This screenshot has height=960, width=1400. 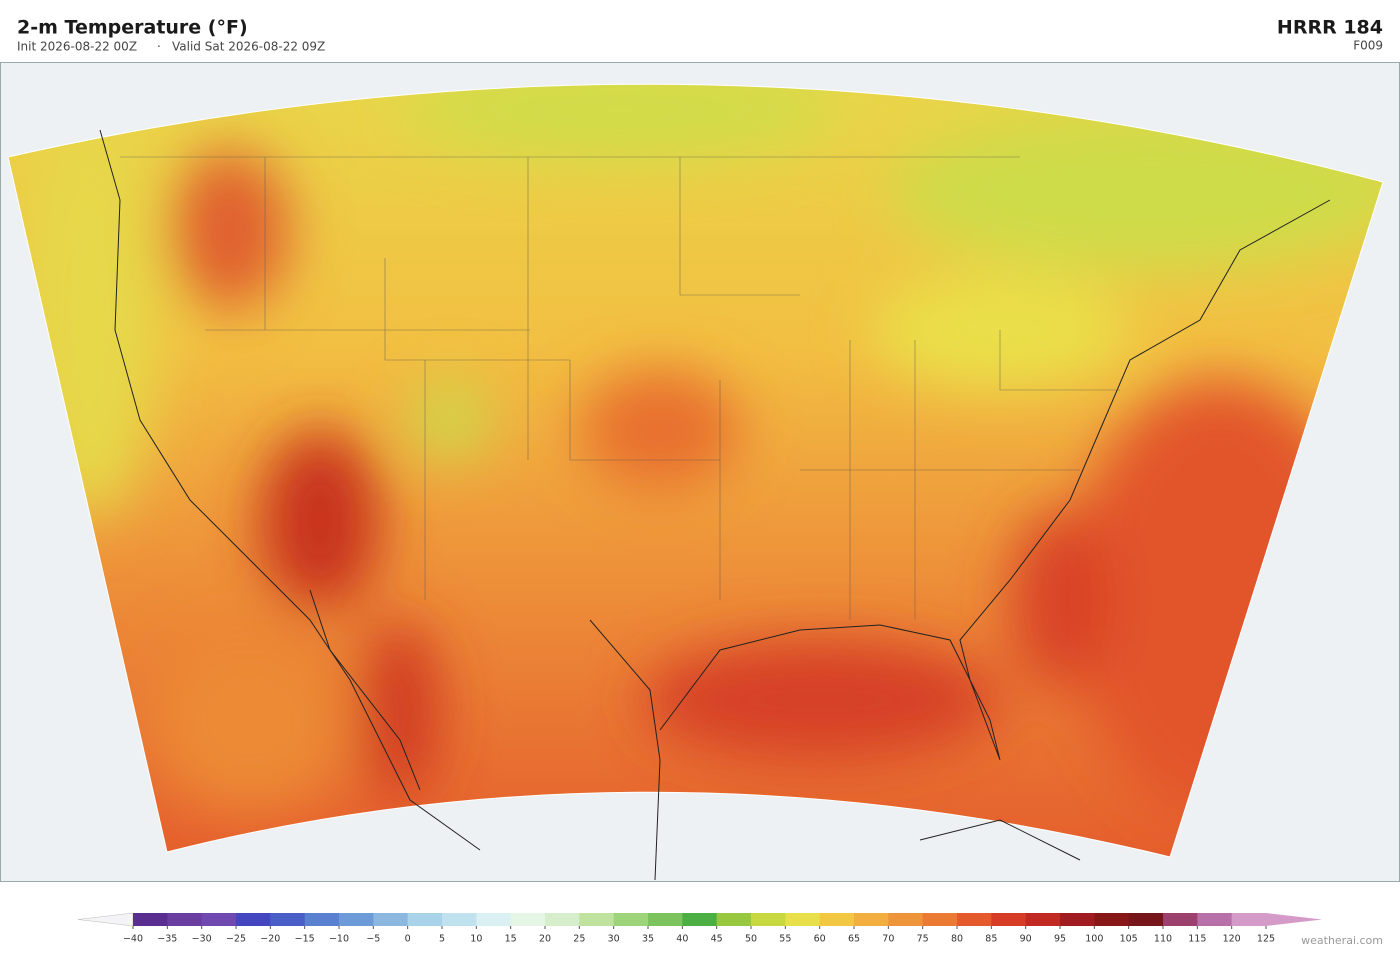 I want to click on colorbar-tick-label: −10, so click(x=339, y=939).